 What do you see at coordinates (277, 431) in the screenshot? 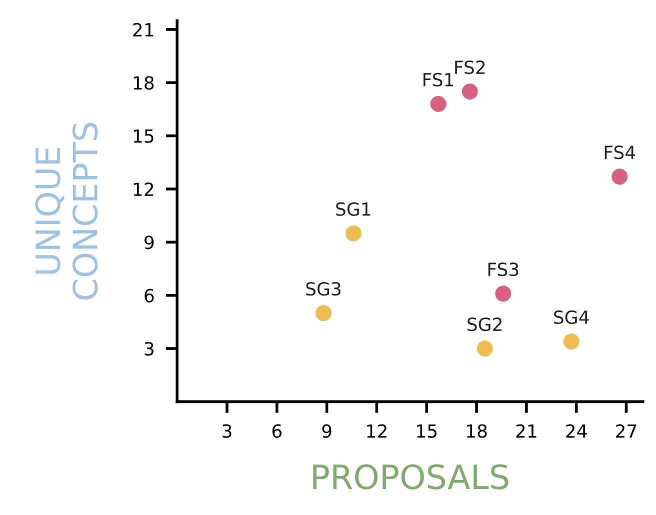
I see `x-tick-label: 6` at bounding box center [277, 431].